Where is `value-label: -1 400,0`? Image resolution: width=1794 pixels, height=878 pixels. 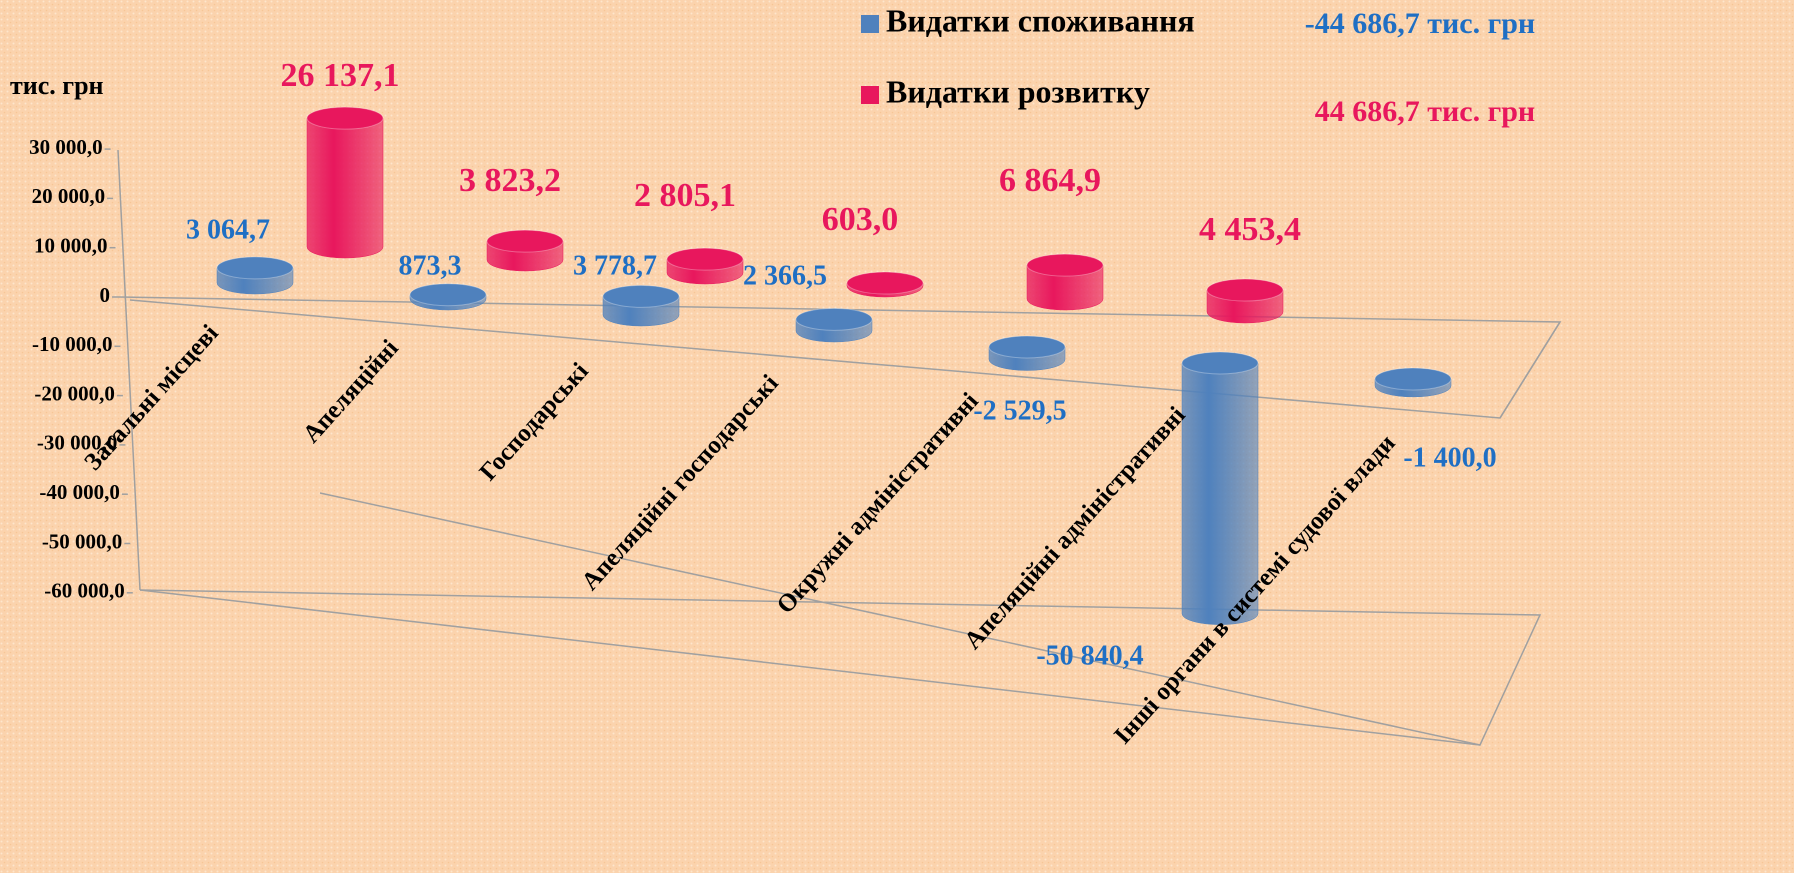 value-label: -1 400,0 is located at coordinates (1449, 457).